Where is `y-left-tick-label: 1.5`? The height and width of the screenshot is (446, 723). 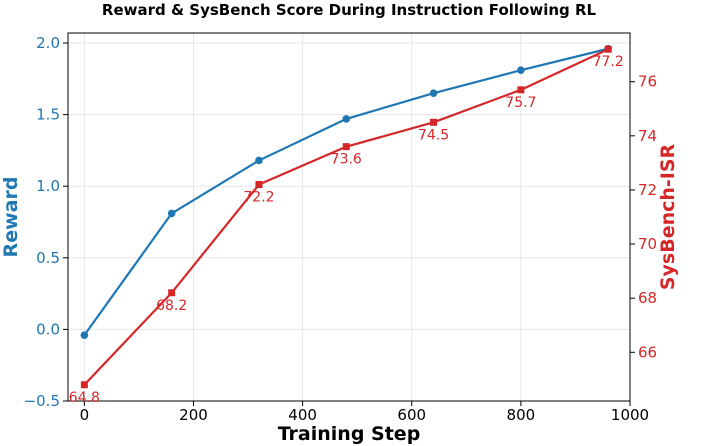
y-left-tick-label: 1.5 is located at coordinates (48, 115).